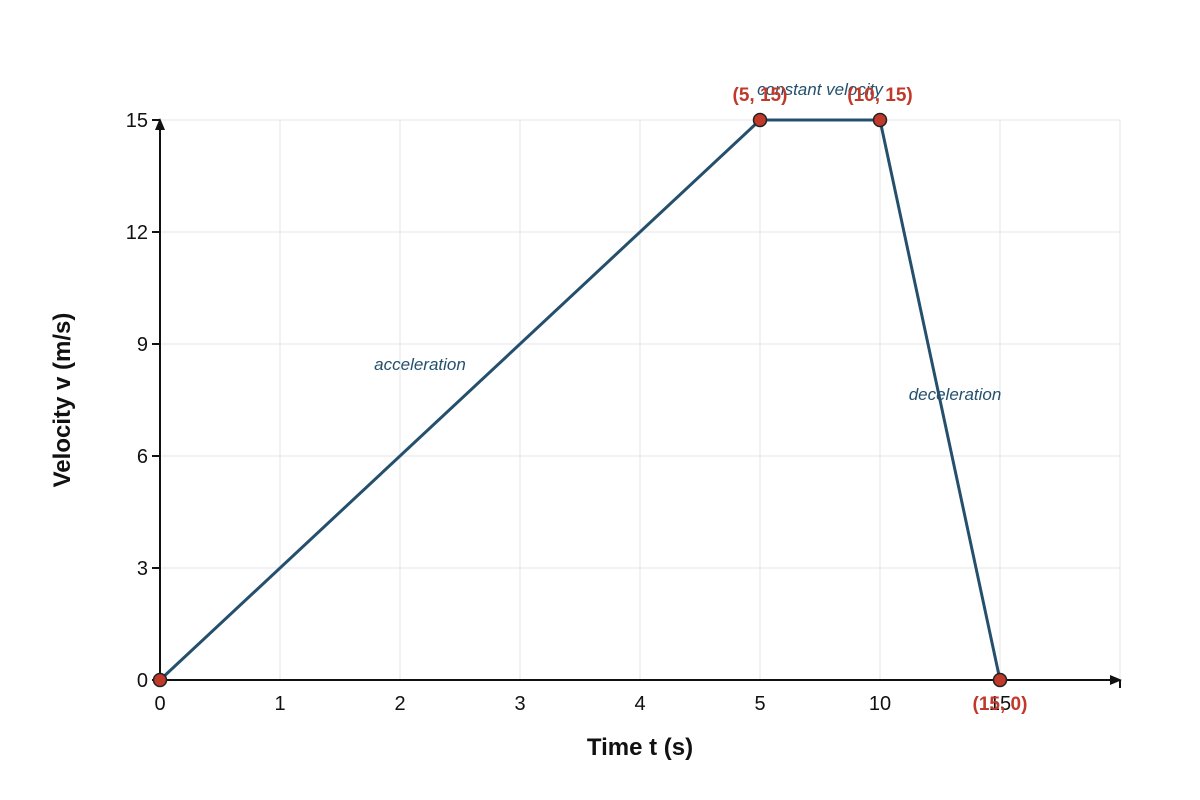 The image size is (1200, 800). I want to click on x-axis-title: Time t (s), so click(640, 747).